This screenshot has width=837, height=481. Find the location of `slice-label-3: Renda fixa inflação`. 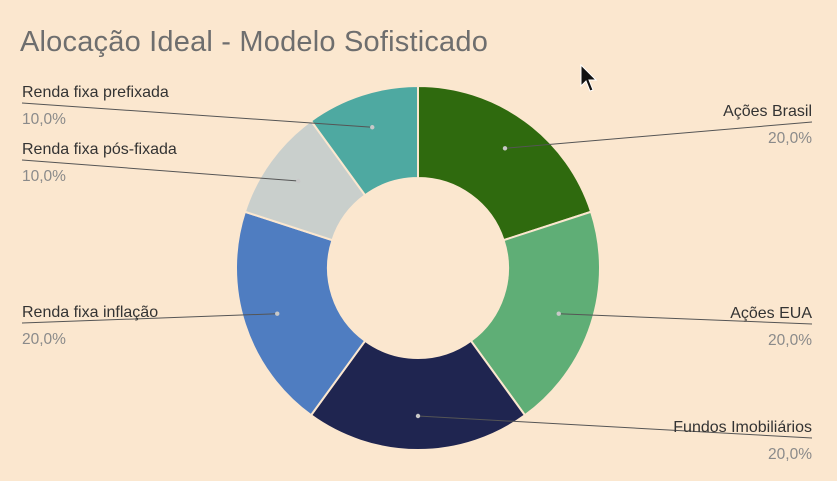

slice-label-3: Renda fixa inflação is located at coordinates (90, 312).